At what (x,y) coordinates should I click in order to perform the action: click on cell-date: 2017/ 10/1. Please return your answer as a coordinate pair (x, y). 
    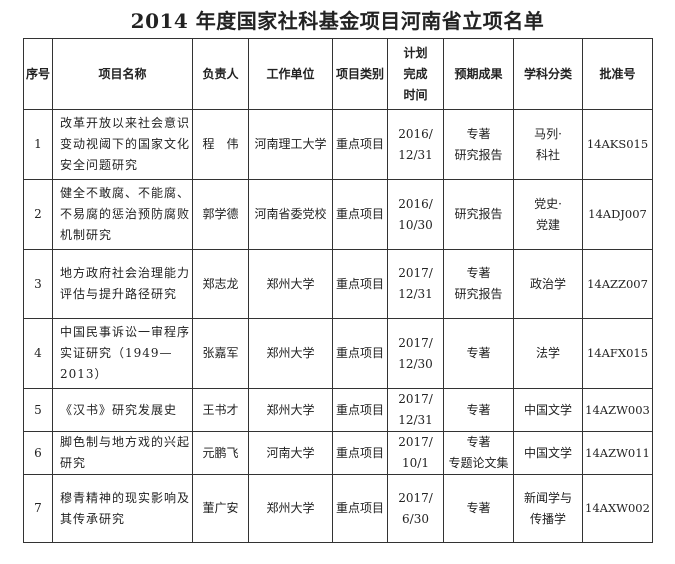
    Looking at the image, I should click on (415, 453).